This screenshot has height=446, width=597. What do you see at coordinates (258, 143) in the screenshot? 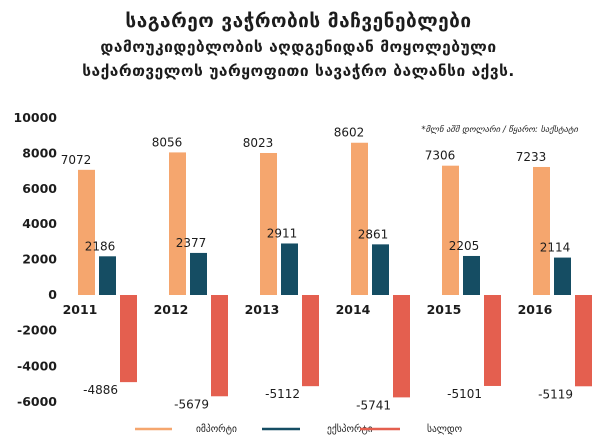
I see `data-label-import: 8023` at bounding box center [258, 143].